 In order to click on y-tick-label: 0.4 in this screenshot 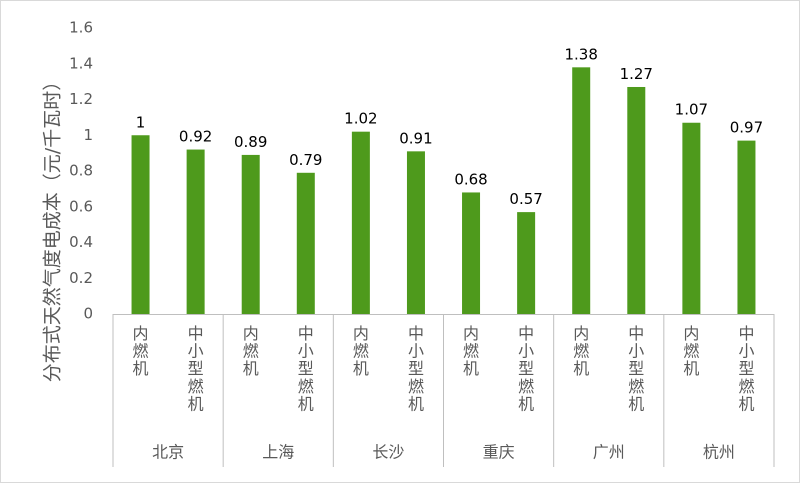, I will do `click(81, 242)`.